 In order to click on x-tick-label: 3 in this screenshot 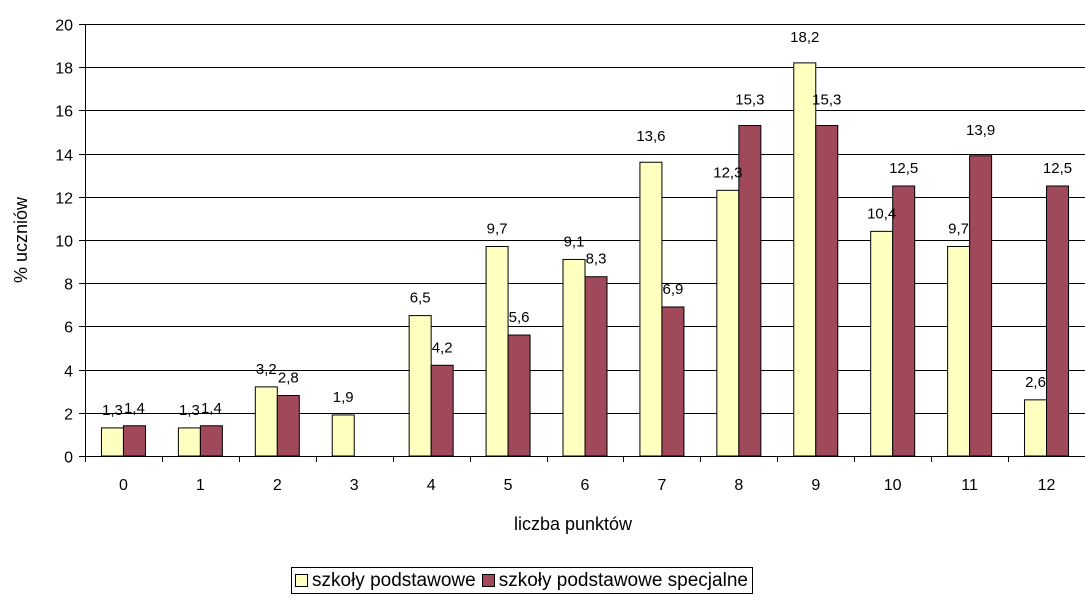, I will do `click(354, 485)`.